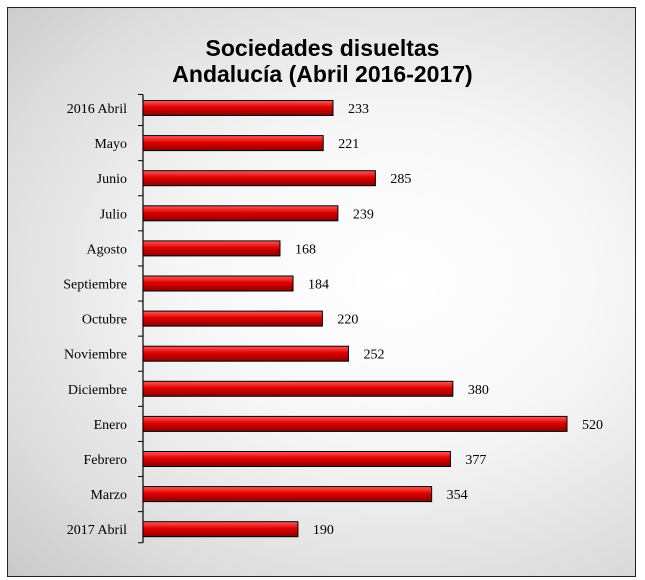 This screenshot has width=645, height=580. I want to click on chart-subtitle: Andalucía (Abril 2016-2017), so click(322, 74).